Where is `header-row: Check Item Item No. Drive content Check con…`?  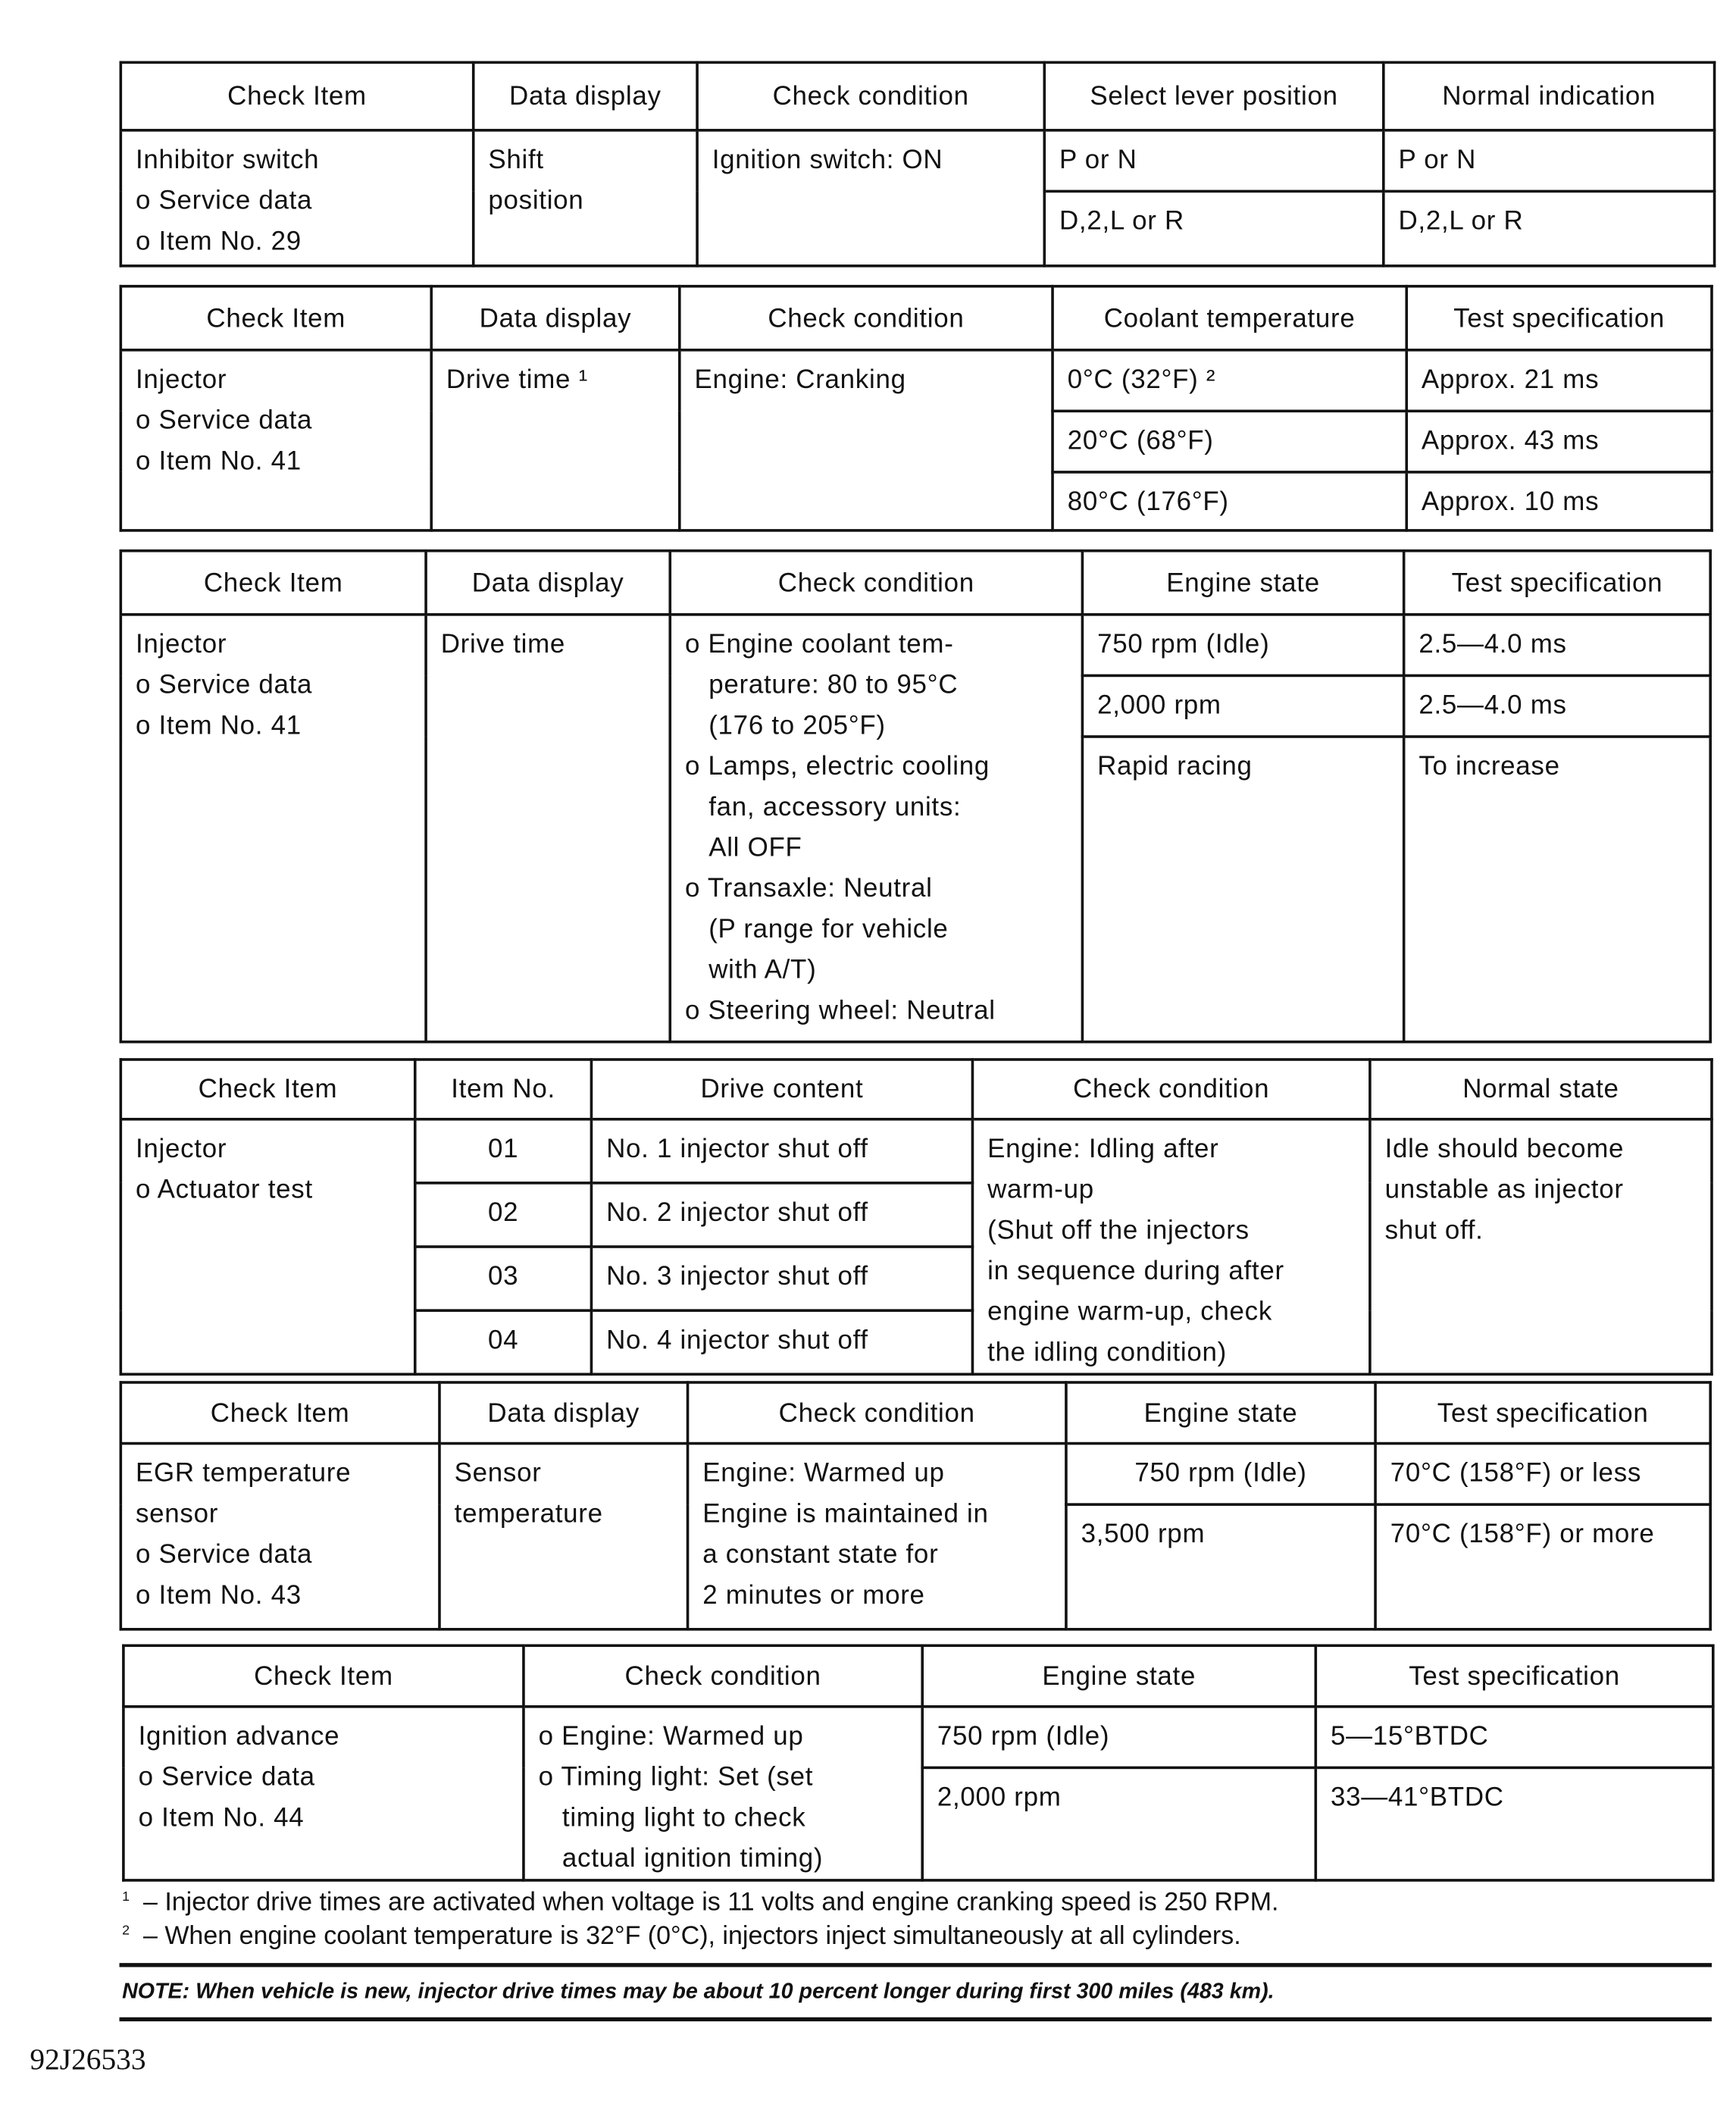
header-row: Check Item Item No. Drive content Check con… is located at coordinates (916, 1089).